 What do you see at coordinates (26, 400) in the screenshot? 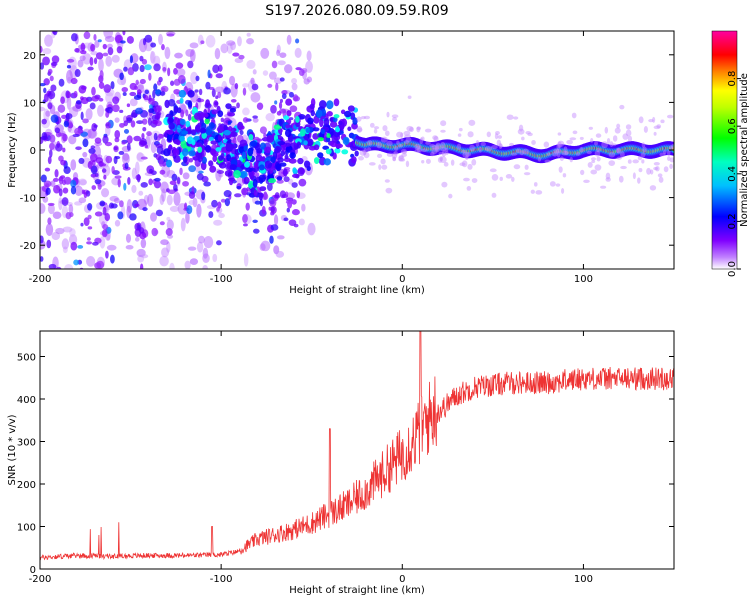
I see `y-tick-label: 400` at bounding box center [26, 400].